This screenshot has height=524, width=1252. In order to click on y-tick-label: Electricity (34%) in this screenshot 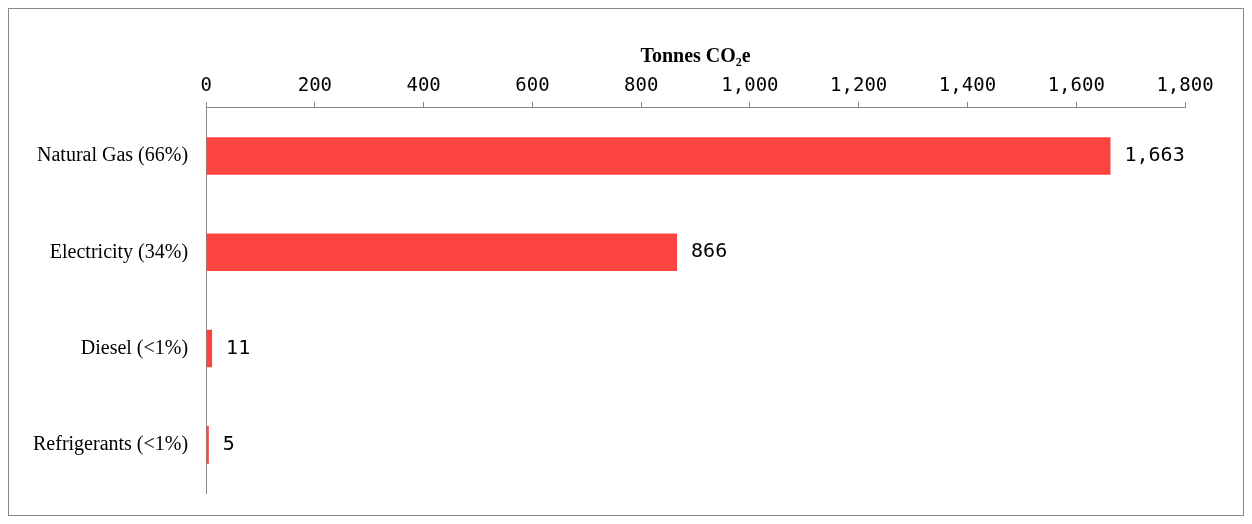, I will do `click(119, 251)`.